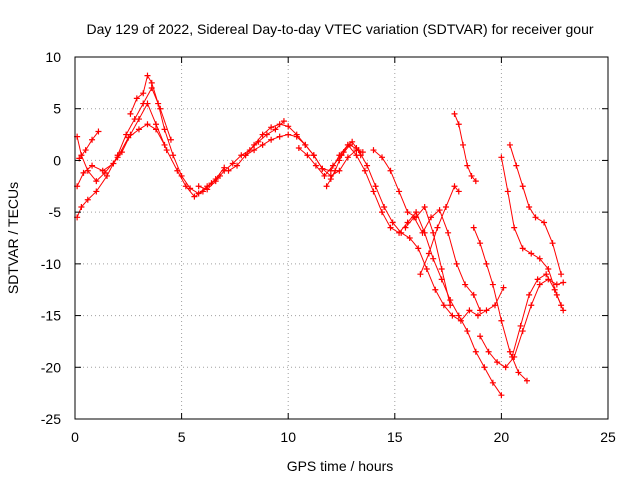 The height and width of the screenshot is (480, 640). I want to click on x-tick-label: 5, so click(182, 437).